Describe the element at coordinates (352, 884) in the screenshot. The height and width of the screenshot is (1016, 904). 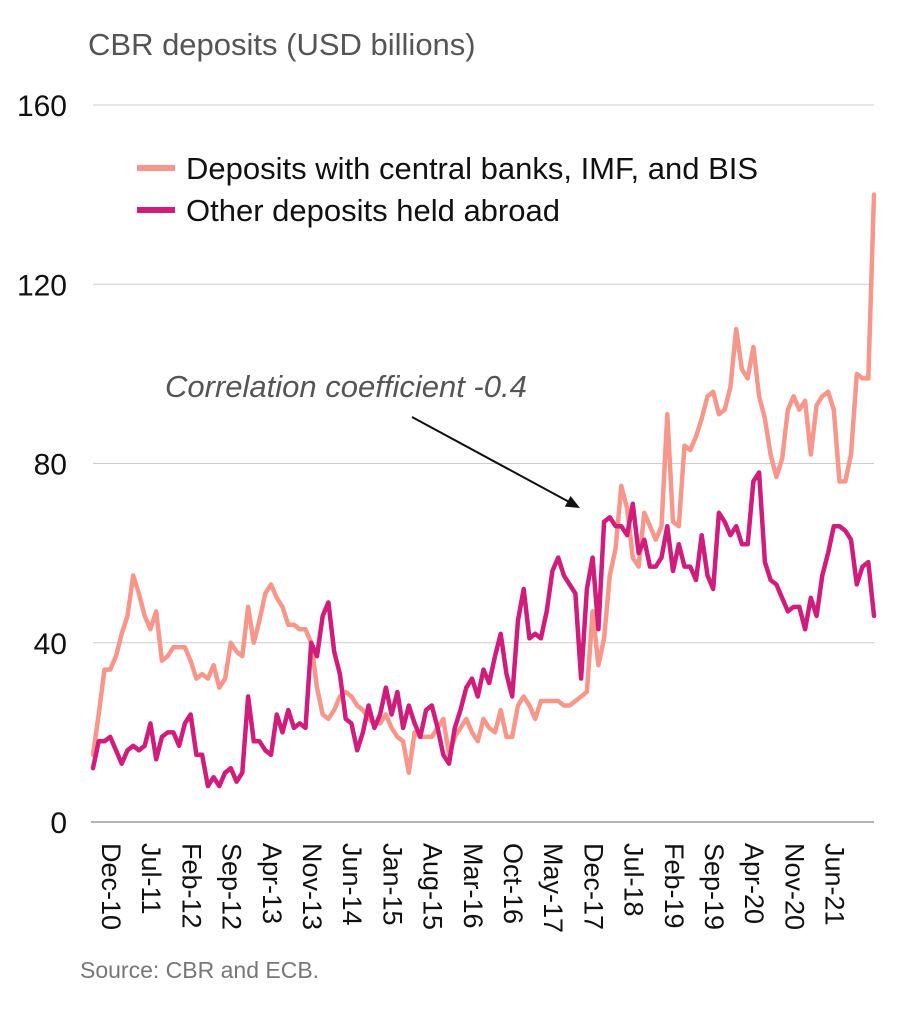
I see `x-tick-label: Jun-14` at that location.